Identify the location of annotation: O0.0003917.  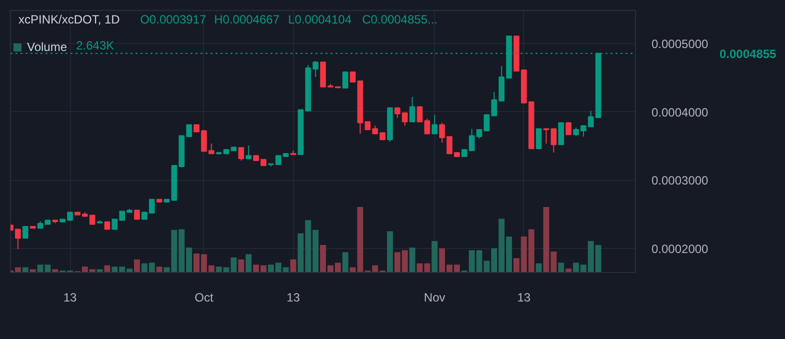
(173, 19).